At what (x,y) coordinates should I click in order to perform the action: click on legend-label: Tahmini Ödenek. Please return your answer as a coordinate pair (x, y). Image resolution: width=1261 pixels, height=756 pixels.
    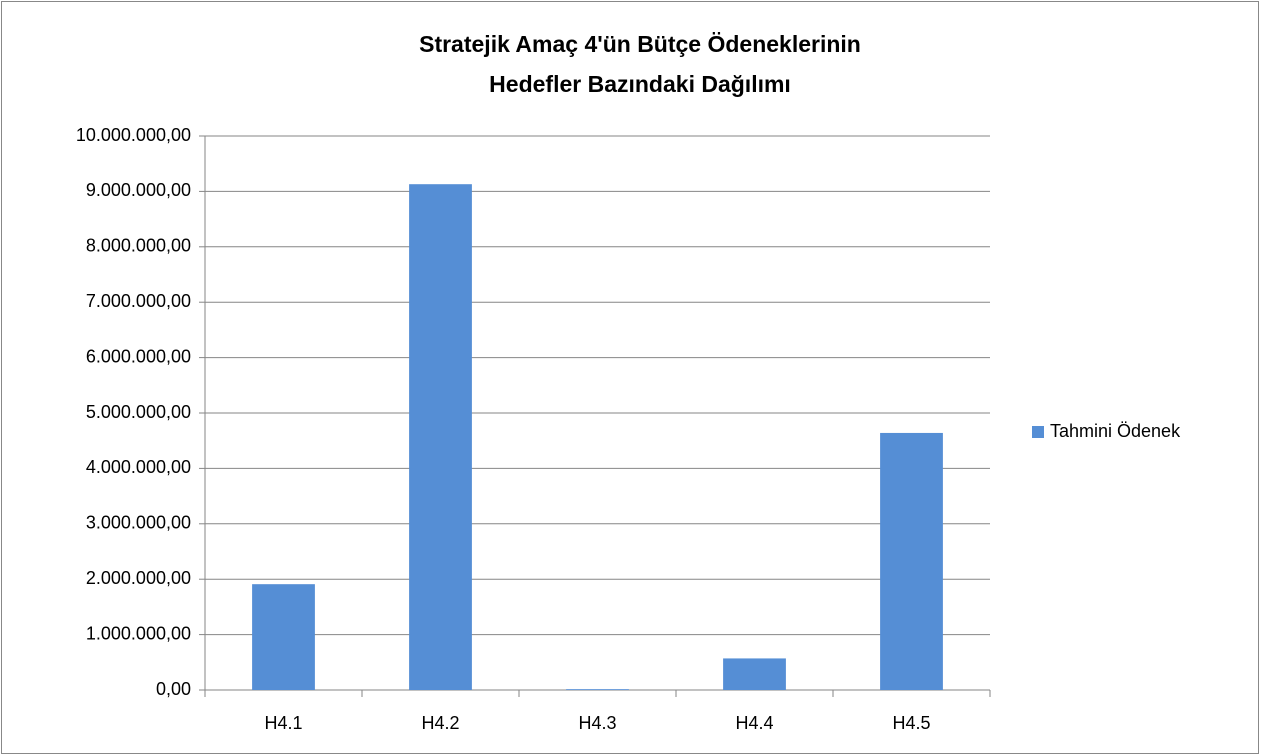
    Looking at the image, I should click on (1115, 431).